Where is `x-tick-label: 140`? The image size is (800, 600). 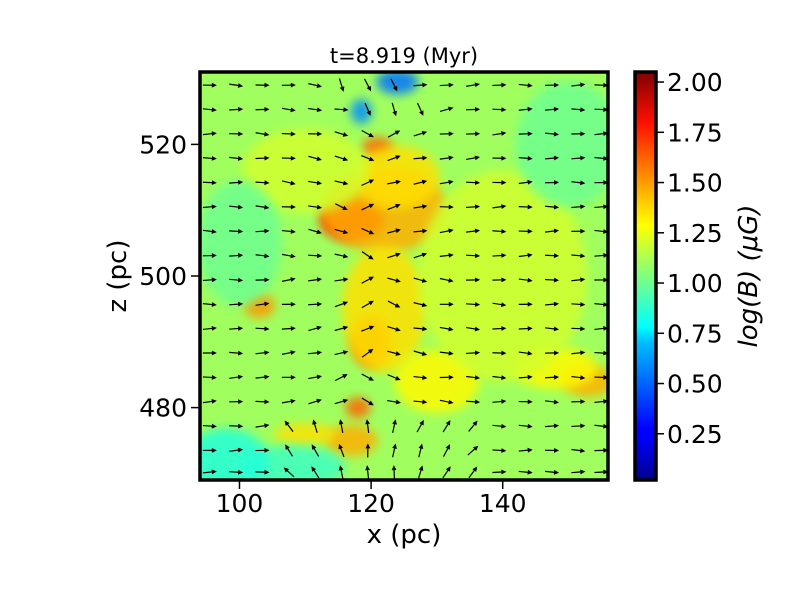
x-tick-label: 140 is located at coordinates (503, 503).